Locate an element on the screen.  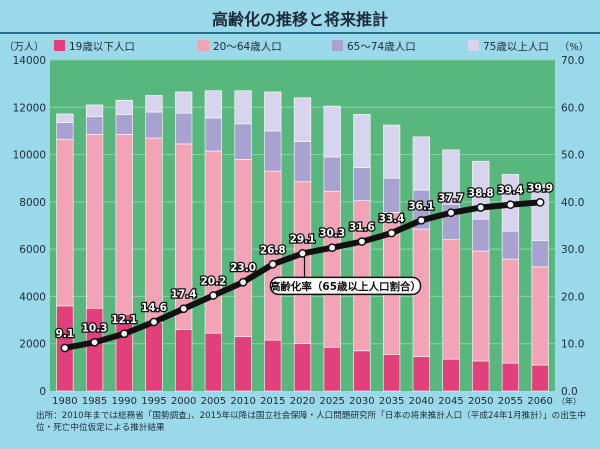
bar-stack-2020 is located at coordinates (302, 244).